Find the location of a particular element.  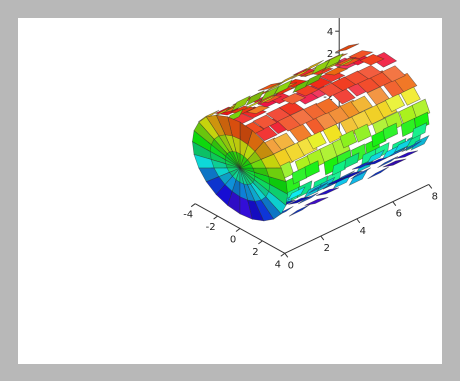

x-tick-label: 0 is located at coordinates (233, 239).